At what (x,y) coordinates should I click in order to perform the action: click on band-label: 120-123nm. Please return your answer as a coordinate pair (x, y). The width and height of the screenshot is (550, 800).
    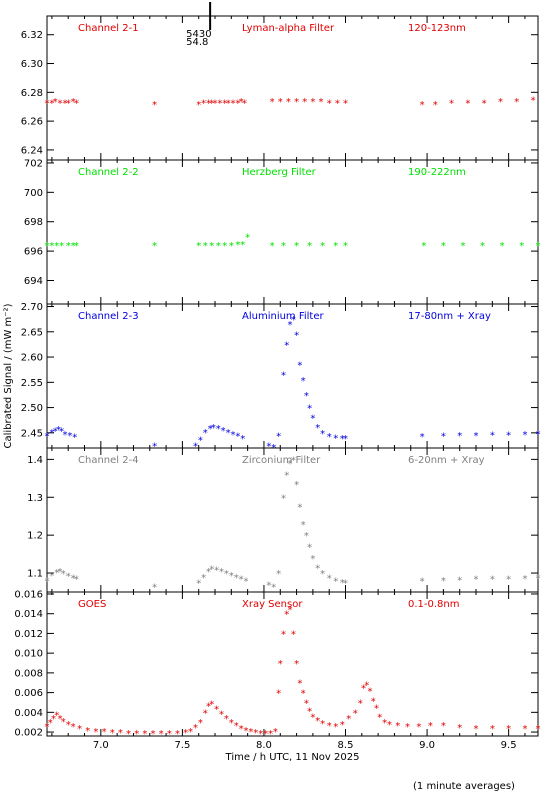
    Looking at the image, I should click on (437, 28).